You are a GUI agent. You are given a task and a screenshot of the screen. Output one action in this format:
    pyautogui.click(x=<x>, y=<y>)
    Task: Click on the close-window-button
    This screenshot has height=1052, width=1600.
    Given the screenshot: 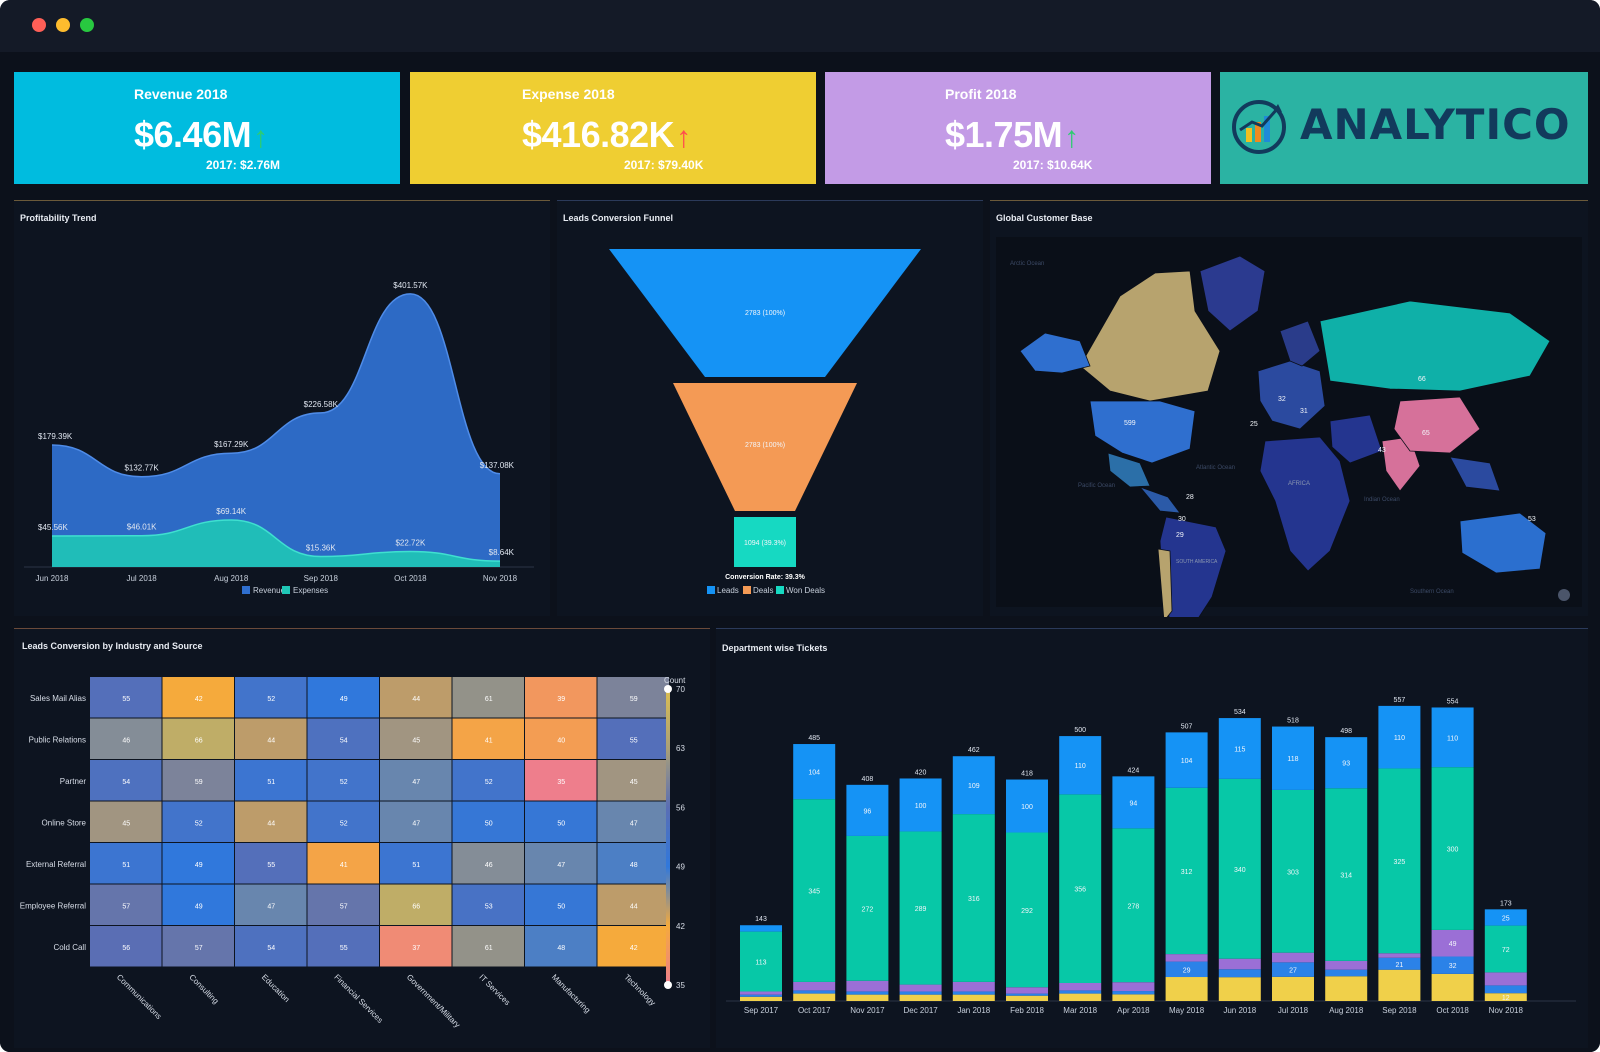 What is the action you would take?
    pyautogui.click(x=39, y=25)
    